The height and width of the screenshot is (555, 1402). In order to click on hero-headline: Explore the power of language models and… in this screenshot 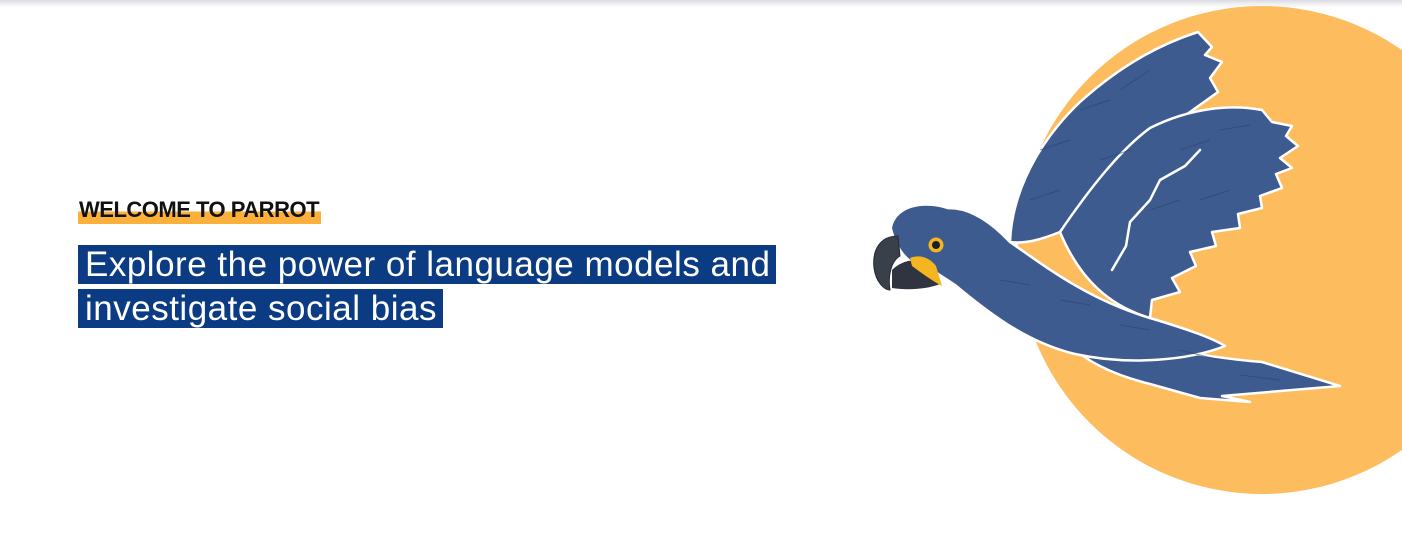, I will do `click(438, 287)`.